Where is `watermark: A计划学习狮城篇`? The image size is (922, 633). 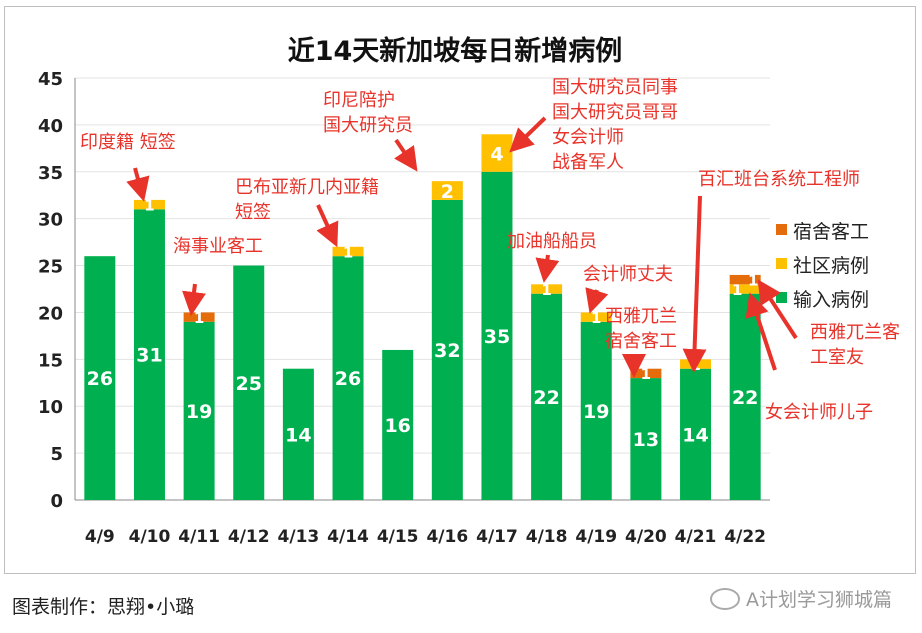
watermark: A计划学习狮城篇 is located at coordinates (801, 598).